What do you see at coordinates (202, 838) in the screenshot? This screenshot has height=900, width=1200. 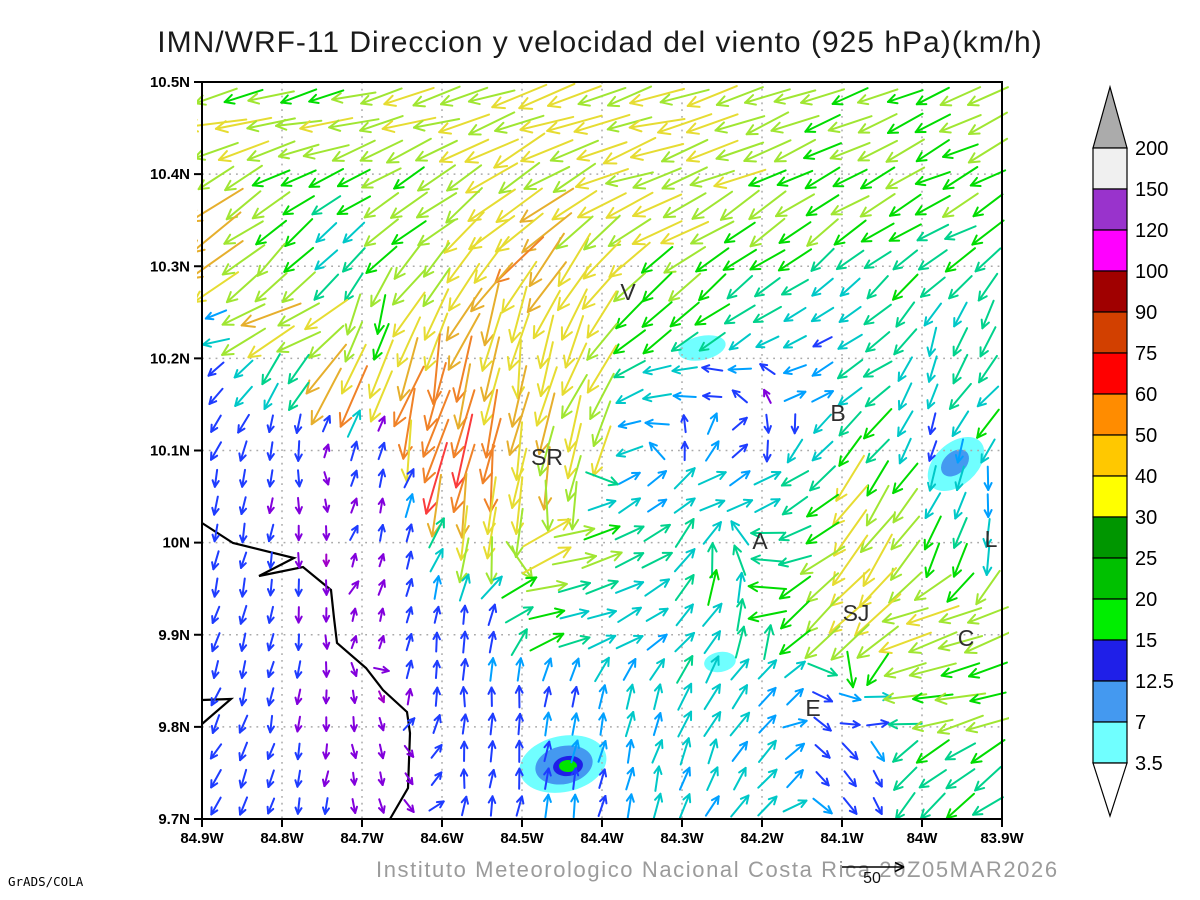 I see `lon-tick-label: 84.9W` at bounding box center [202, 838].